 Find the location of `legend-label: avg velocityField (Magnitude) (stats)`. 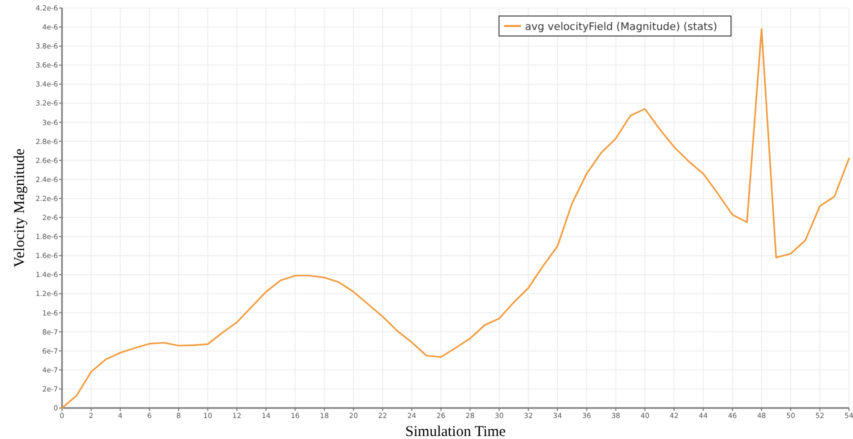

legend-label: avg velocityField (Magnitude) (stats) is located at coordinates (621, 27).